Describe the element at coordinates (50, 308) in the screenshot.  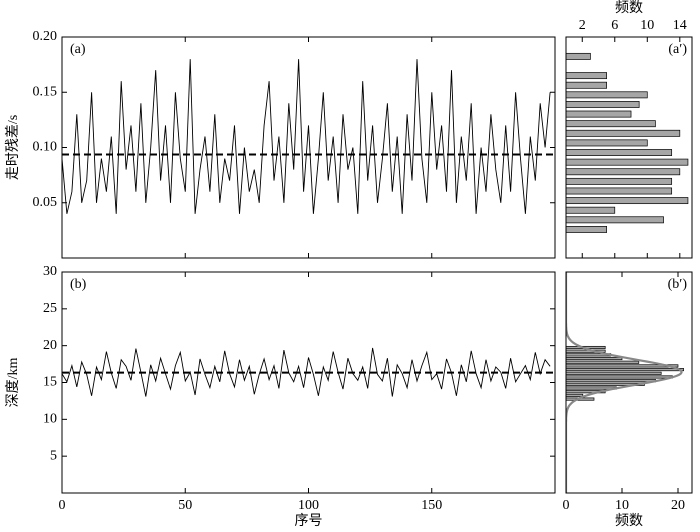
I see `y-tick-label: 25` at that location.